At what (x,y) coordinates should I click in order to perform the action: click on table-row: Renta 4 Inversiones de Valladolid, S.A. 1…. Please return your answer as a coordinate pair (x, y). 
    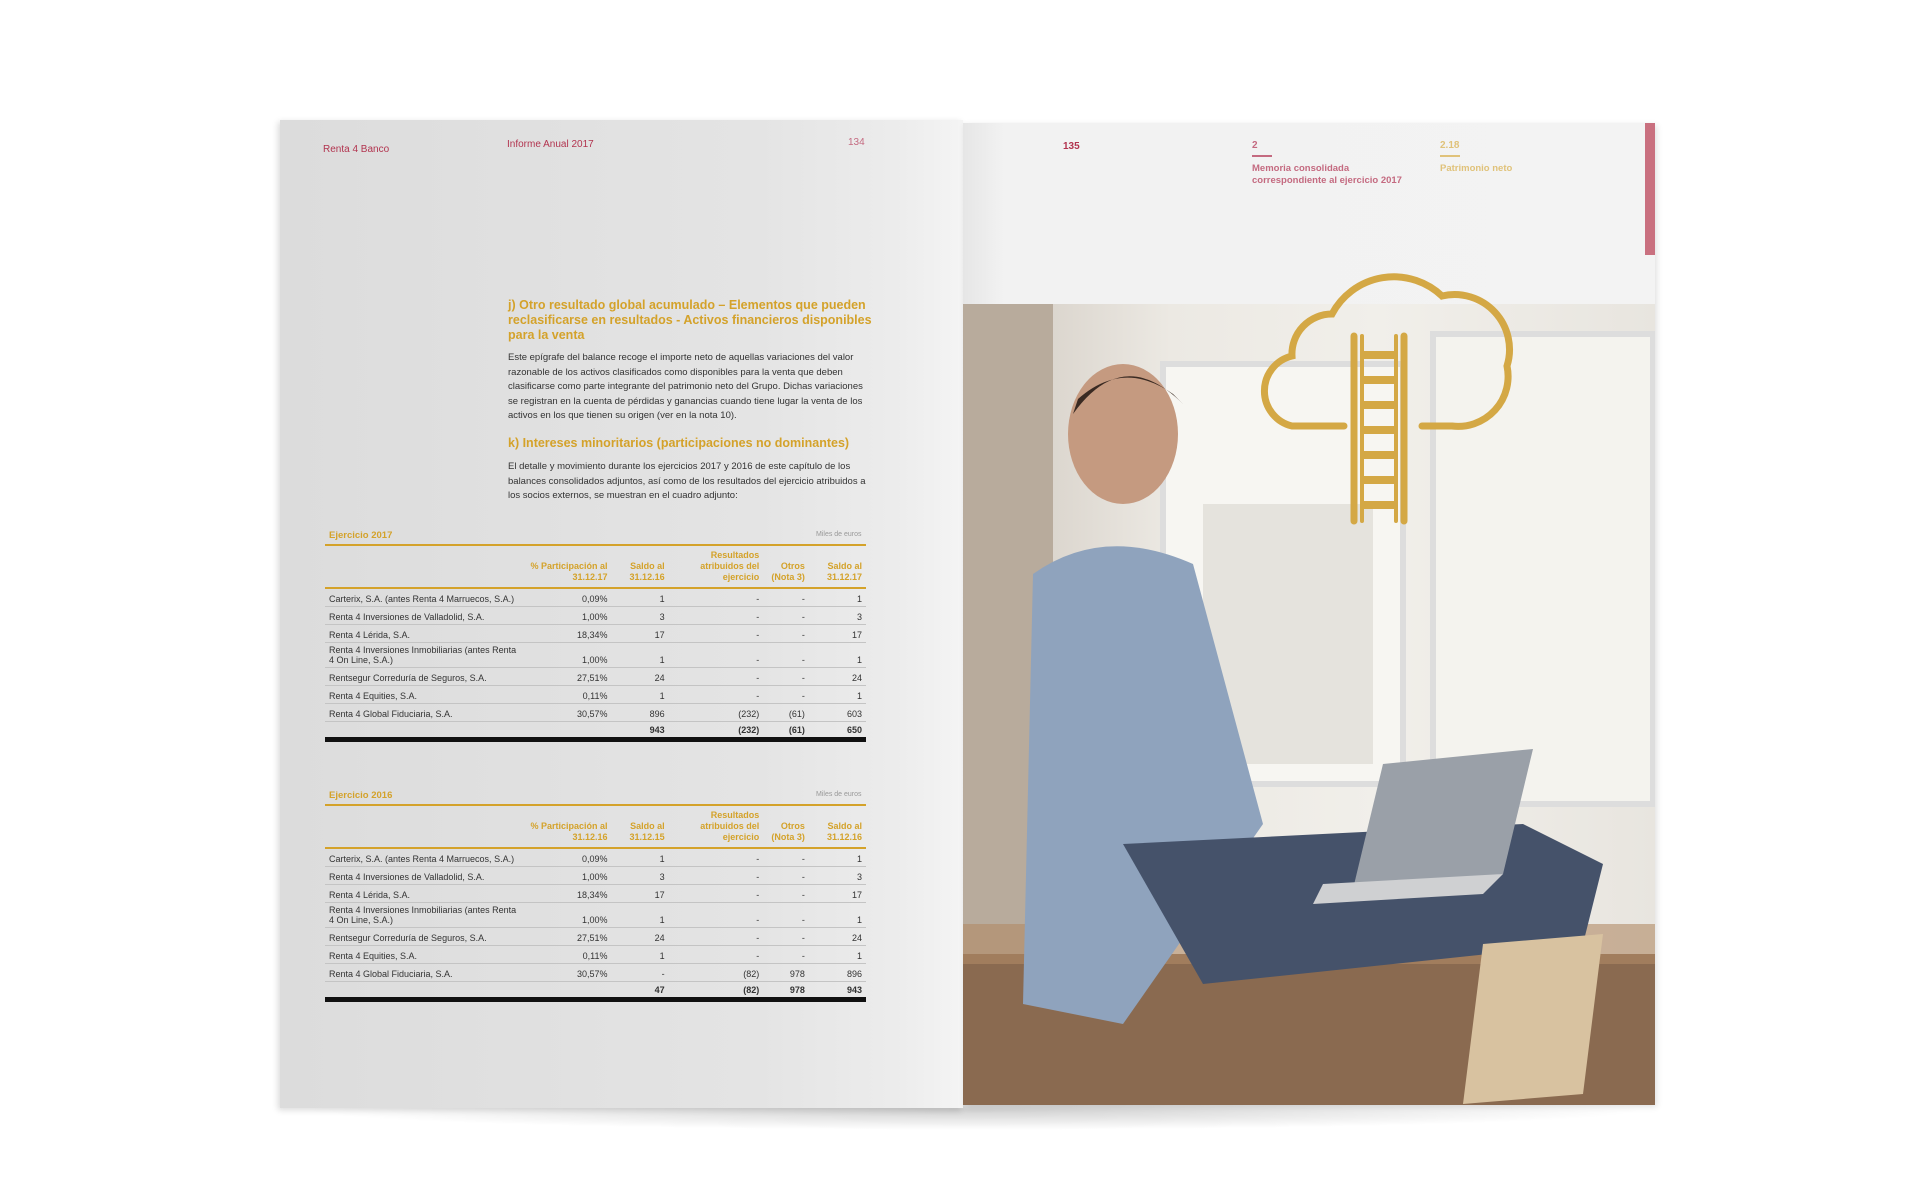
    Looking at the image, I should click on (595, 615).